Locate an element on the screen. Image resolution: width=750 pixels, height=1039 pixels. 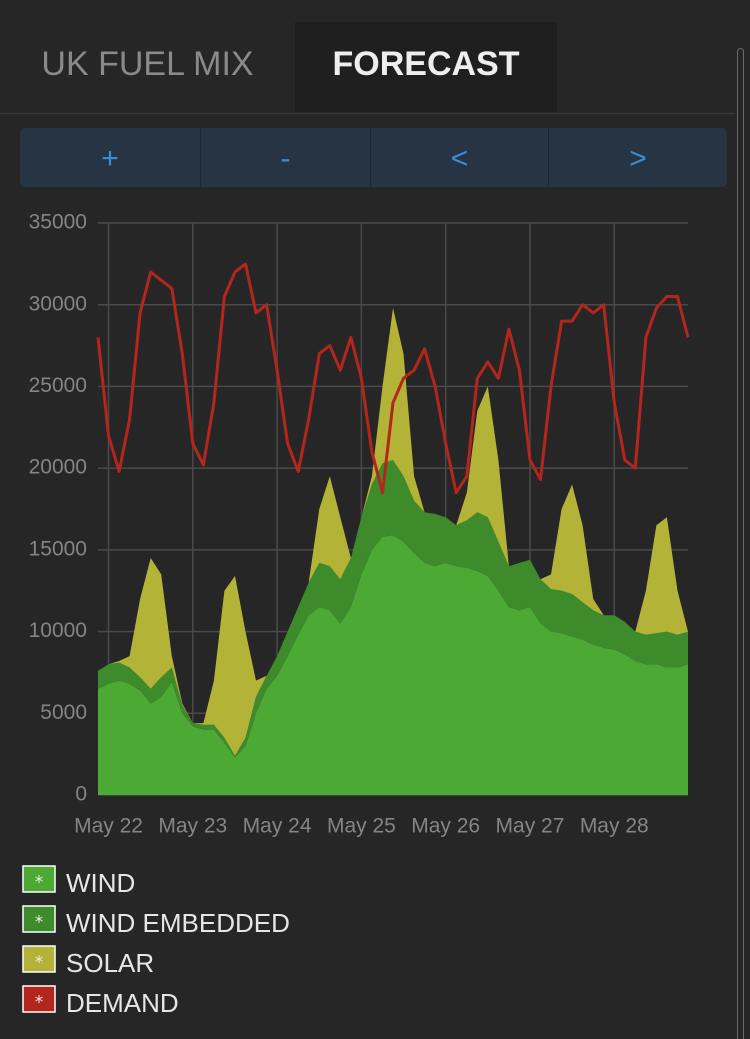
y-tick-label: 35000 is located at coordinates (58, 222).